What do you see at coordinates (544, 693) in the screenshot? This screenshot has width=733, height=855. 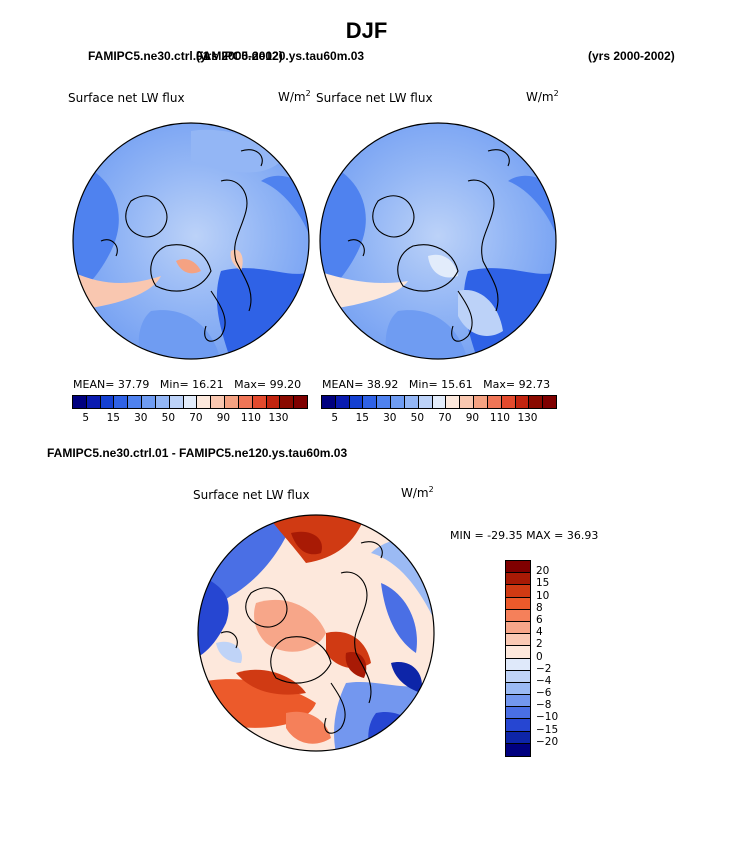 I see `colorbar-tick-label: −6` at bounding box center [544, 693].